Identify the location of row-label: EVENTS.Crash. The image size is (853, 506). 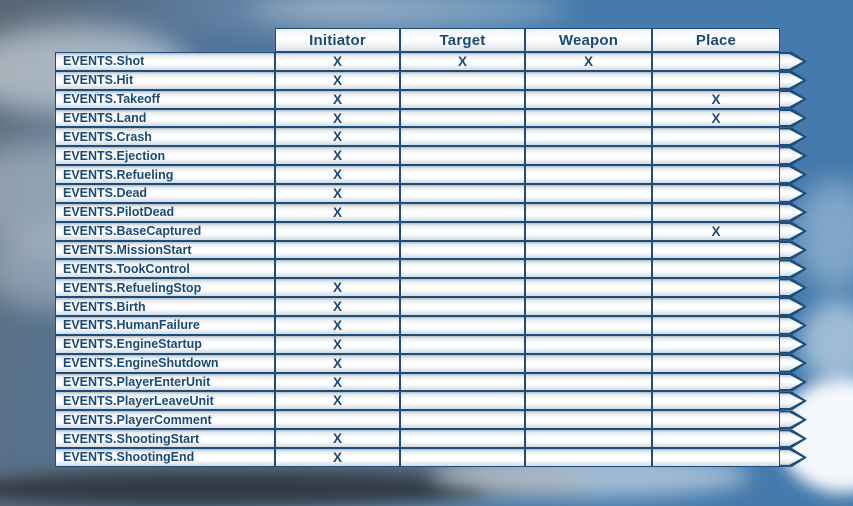
(165, 137).